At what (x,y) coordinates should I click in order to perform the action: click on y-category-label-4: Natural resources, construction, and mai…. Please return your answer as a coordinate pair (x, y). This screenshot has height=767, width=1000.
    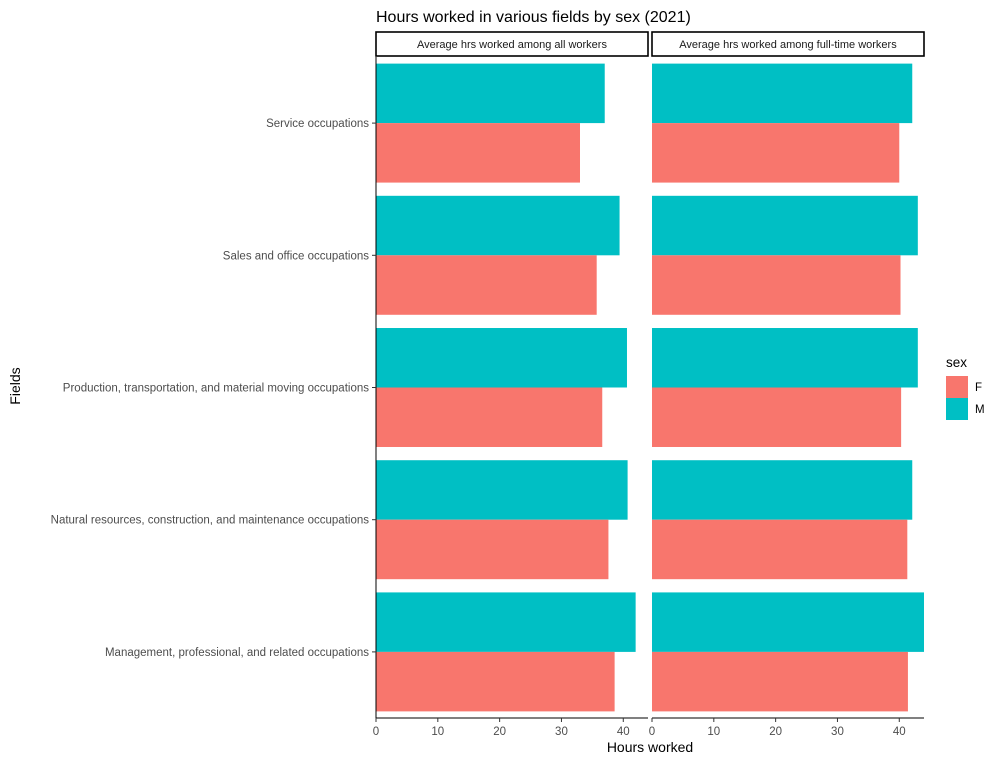
    Looking at the image, I should click on (210, 521).